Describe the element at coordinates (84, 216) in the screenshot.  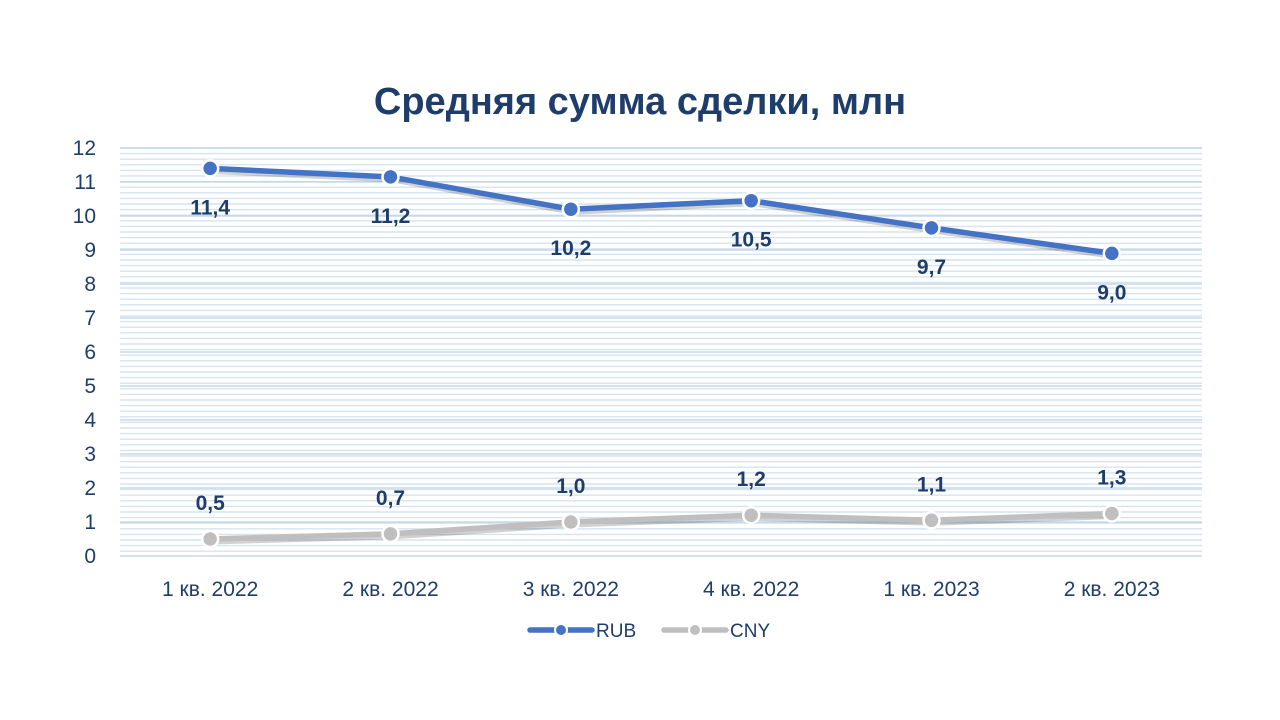
I see `y-tick-label: 10` at that location.